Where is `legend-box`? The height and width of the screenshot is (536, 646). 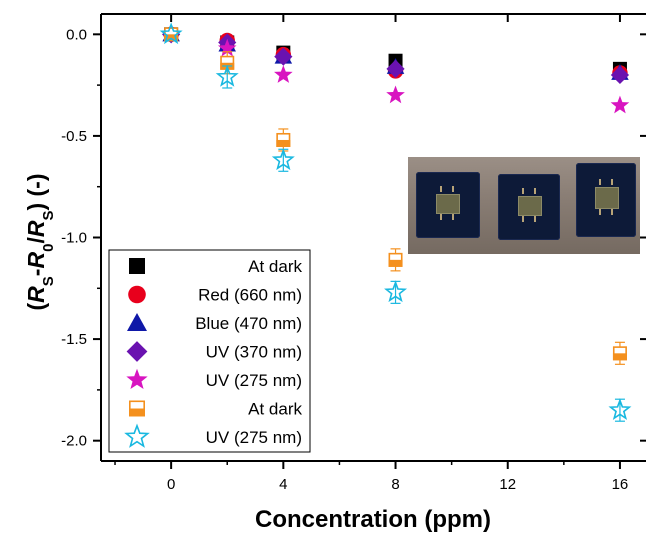
legend-box is located at coordinates (209, 351).